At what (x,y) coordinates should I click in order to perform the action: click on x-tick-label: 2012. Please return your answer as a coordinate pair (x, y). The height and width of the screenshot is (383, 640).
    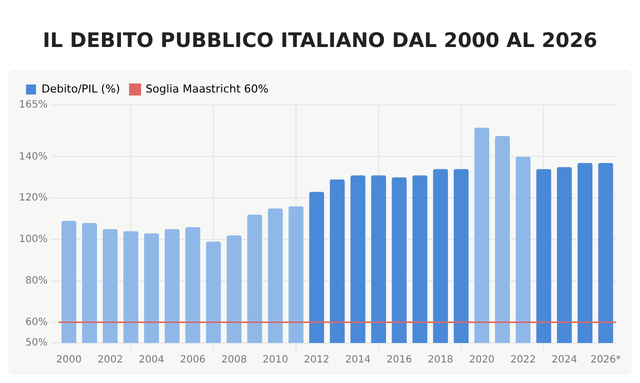
    Looking at the image, I should click on (317, 360).